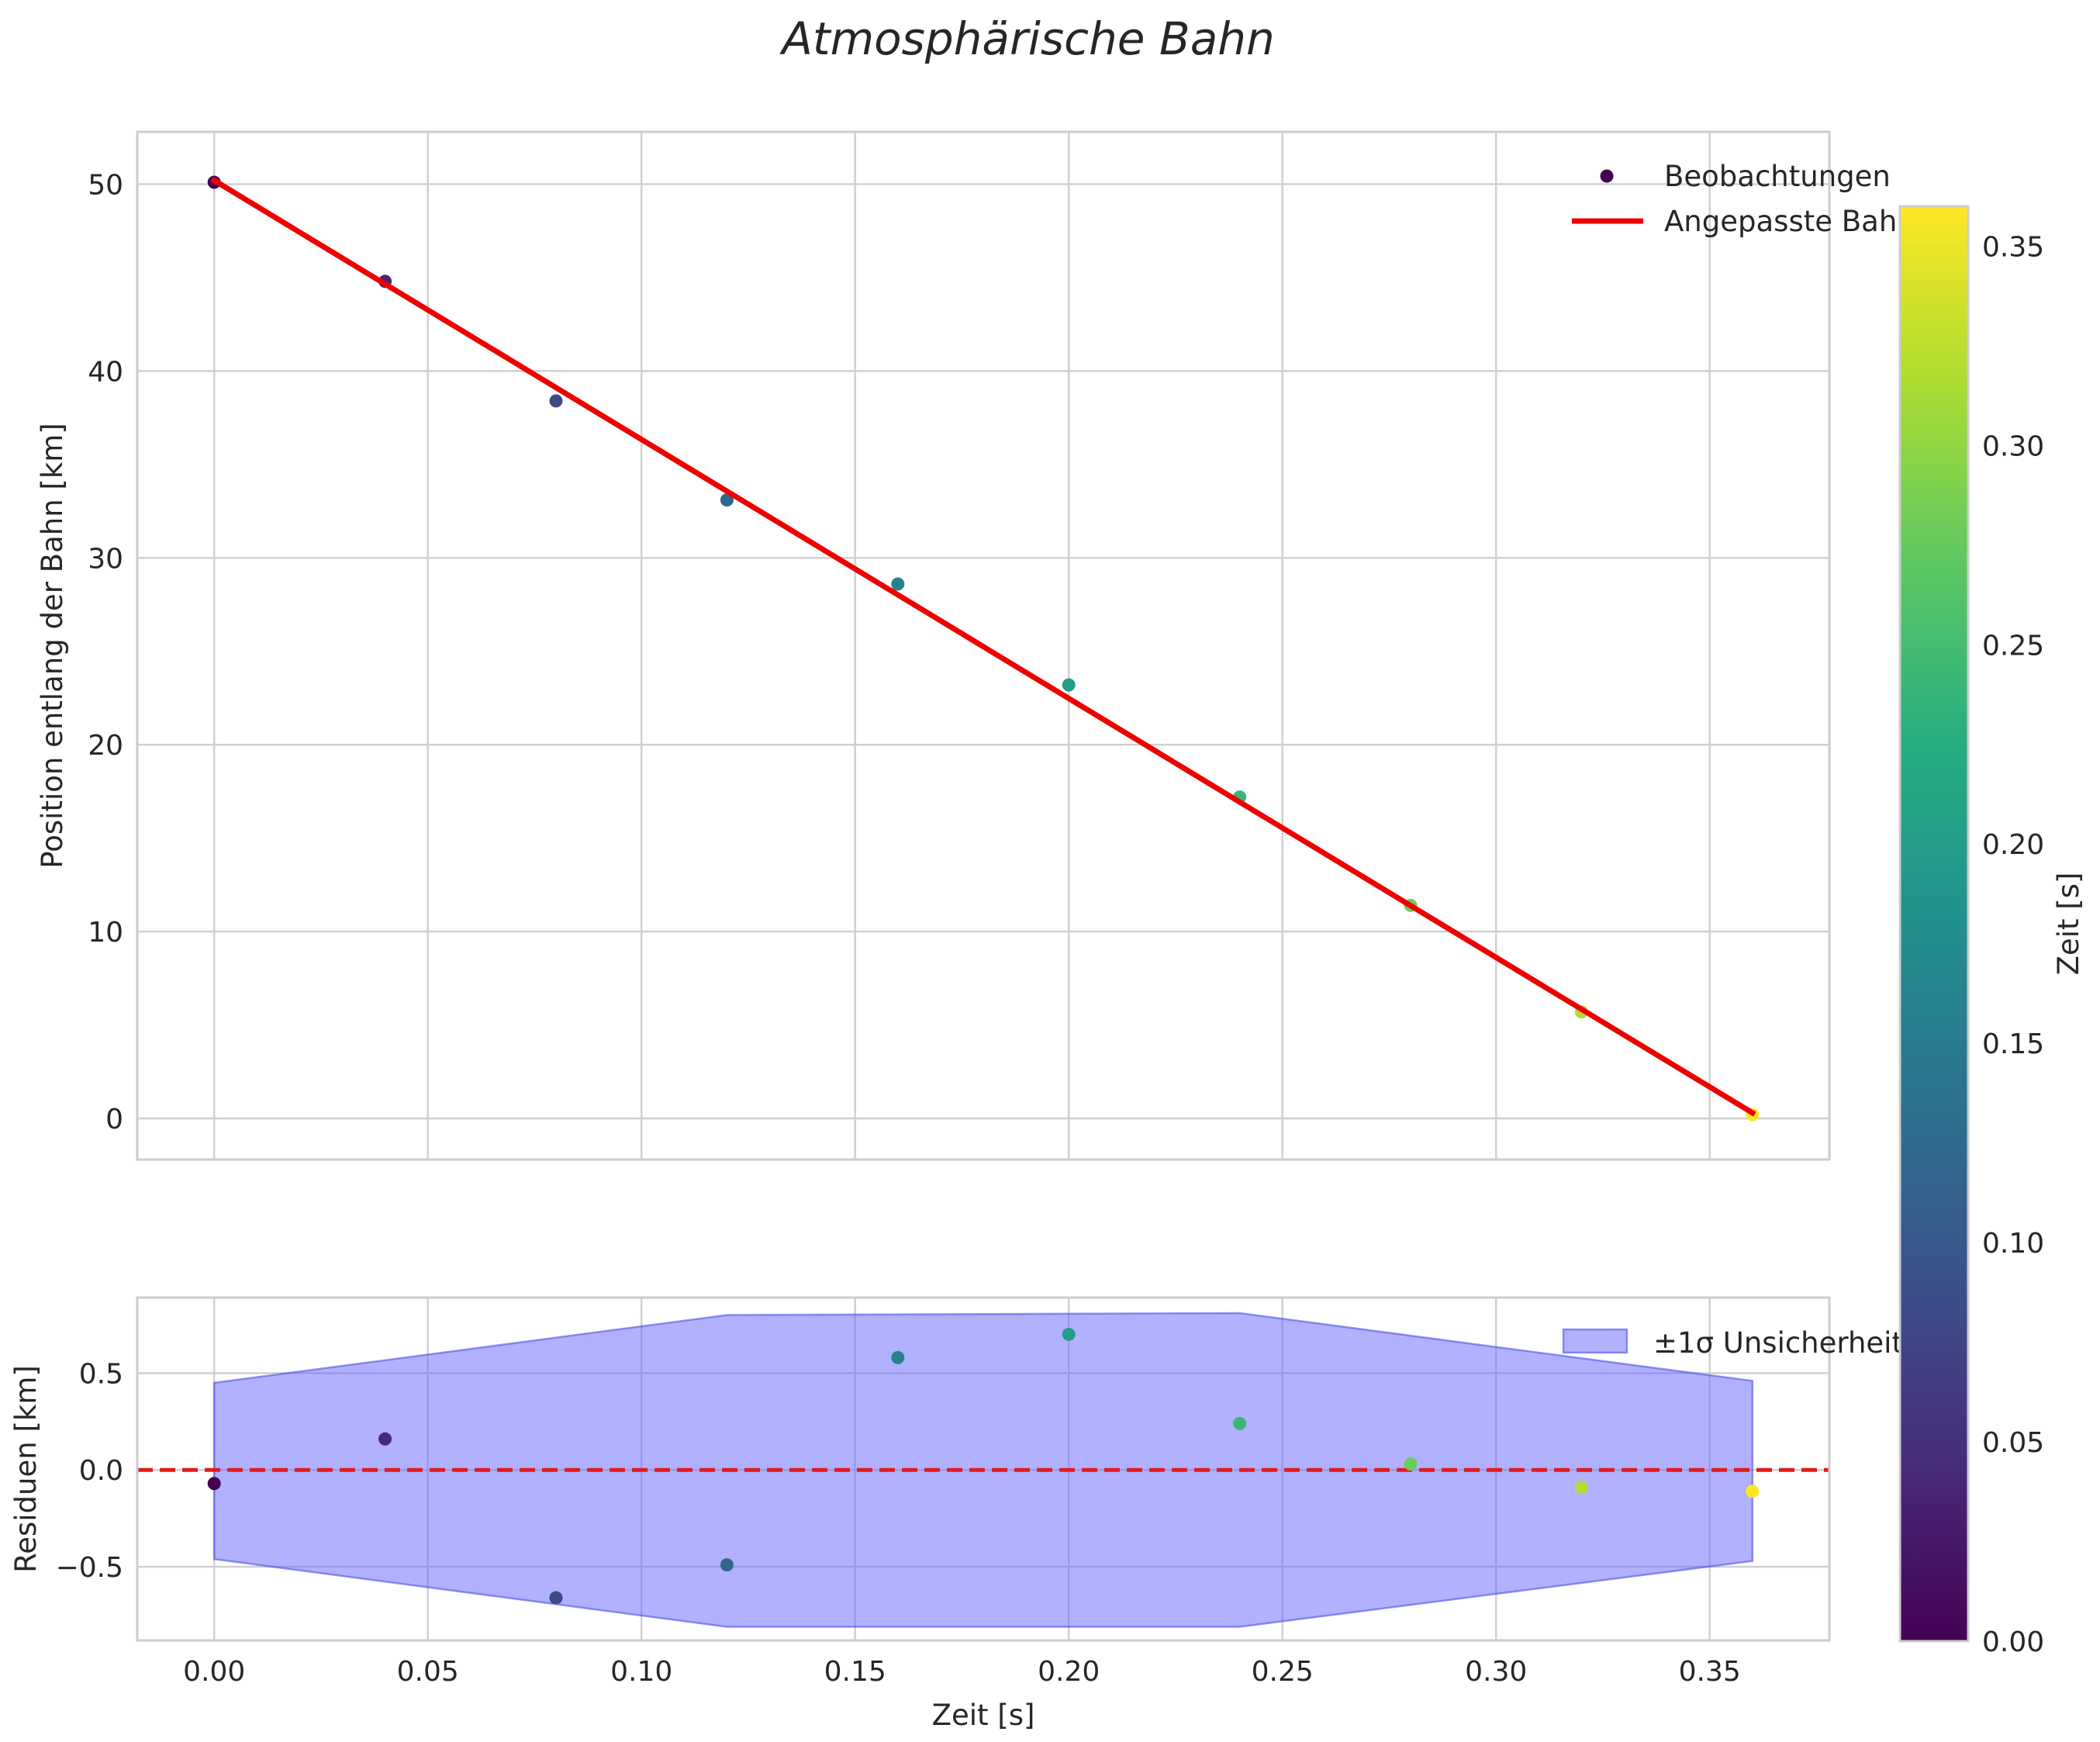  I want to click on y-tick-label: 30, so click(105, 559).